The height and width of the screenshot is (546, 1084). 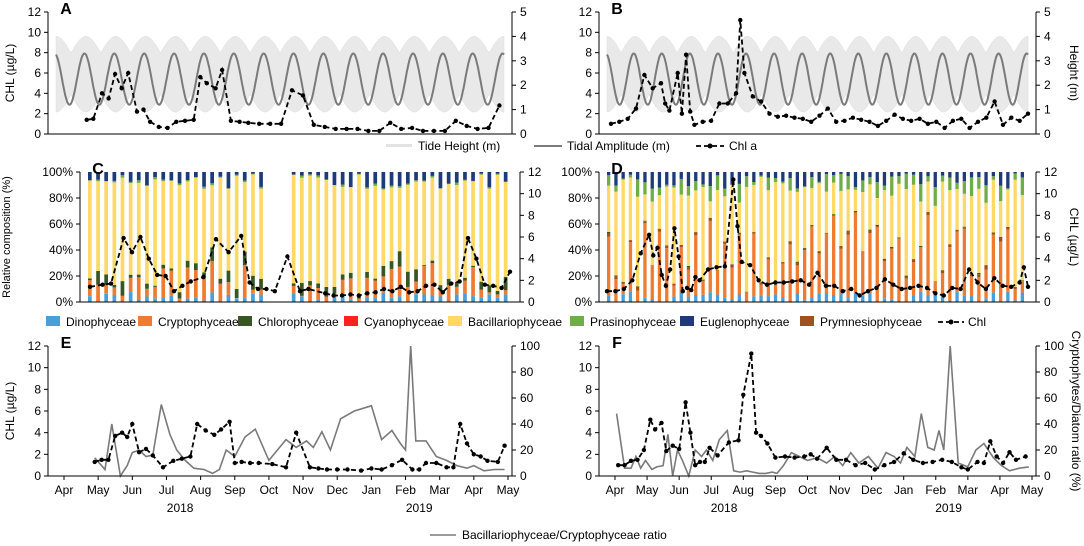 I want to click on y2-tick-label: 5, so click(x=523, y=12).